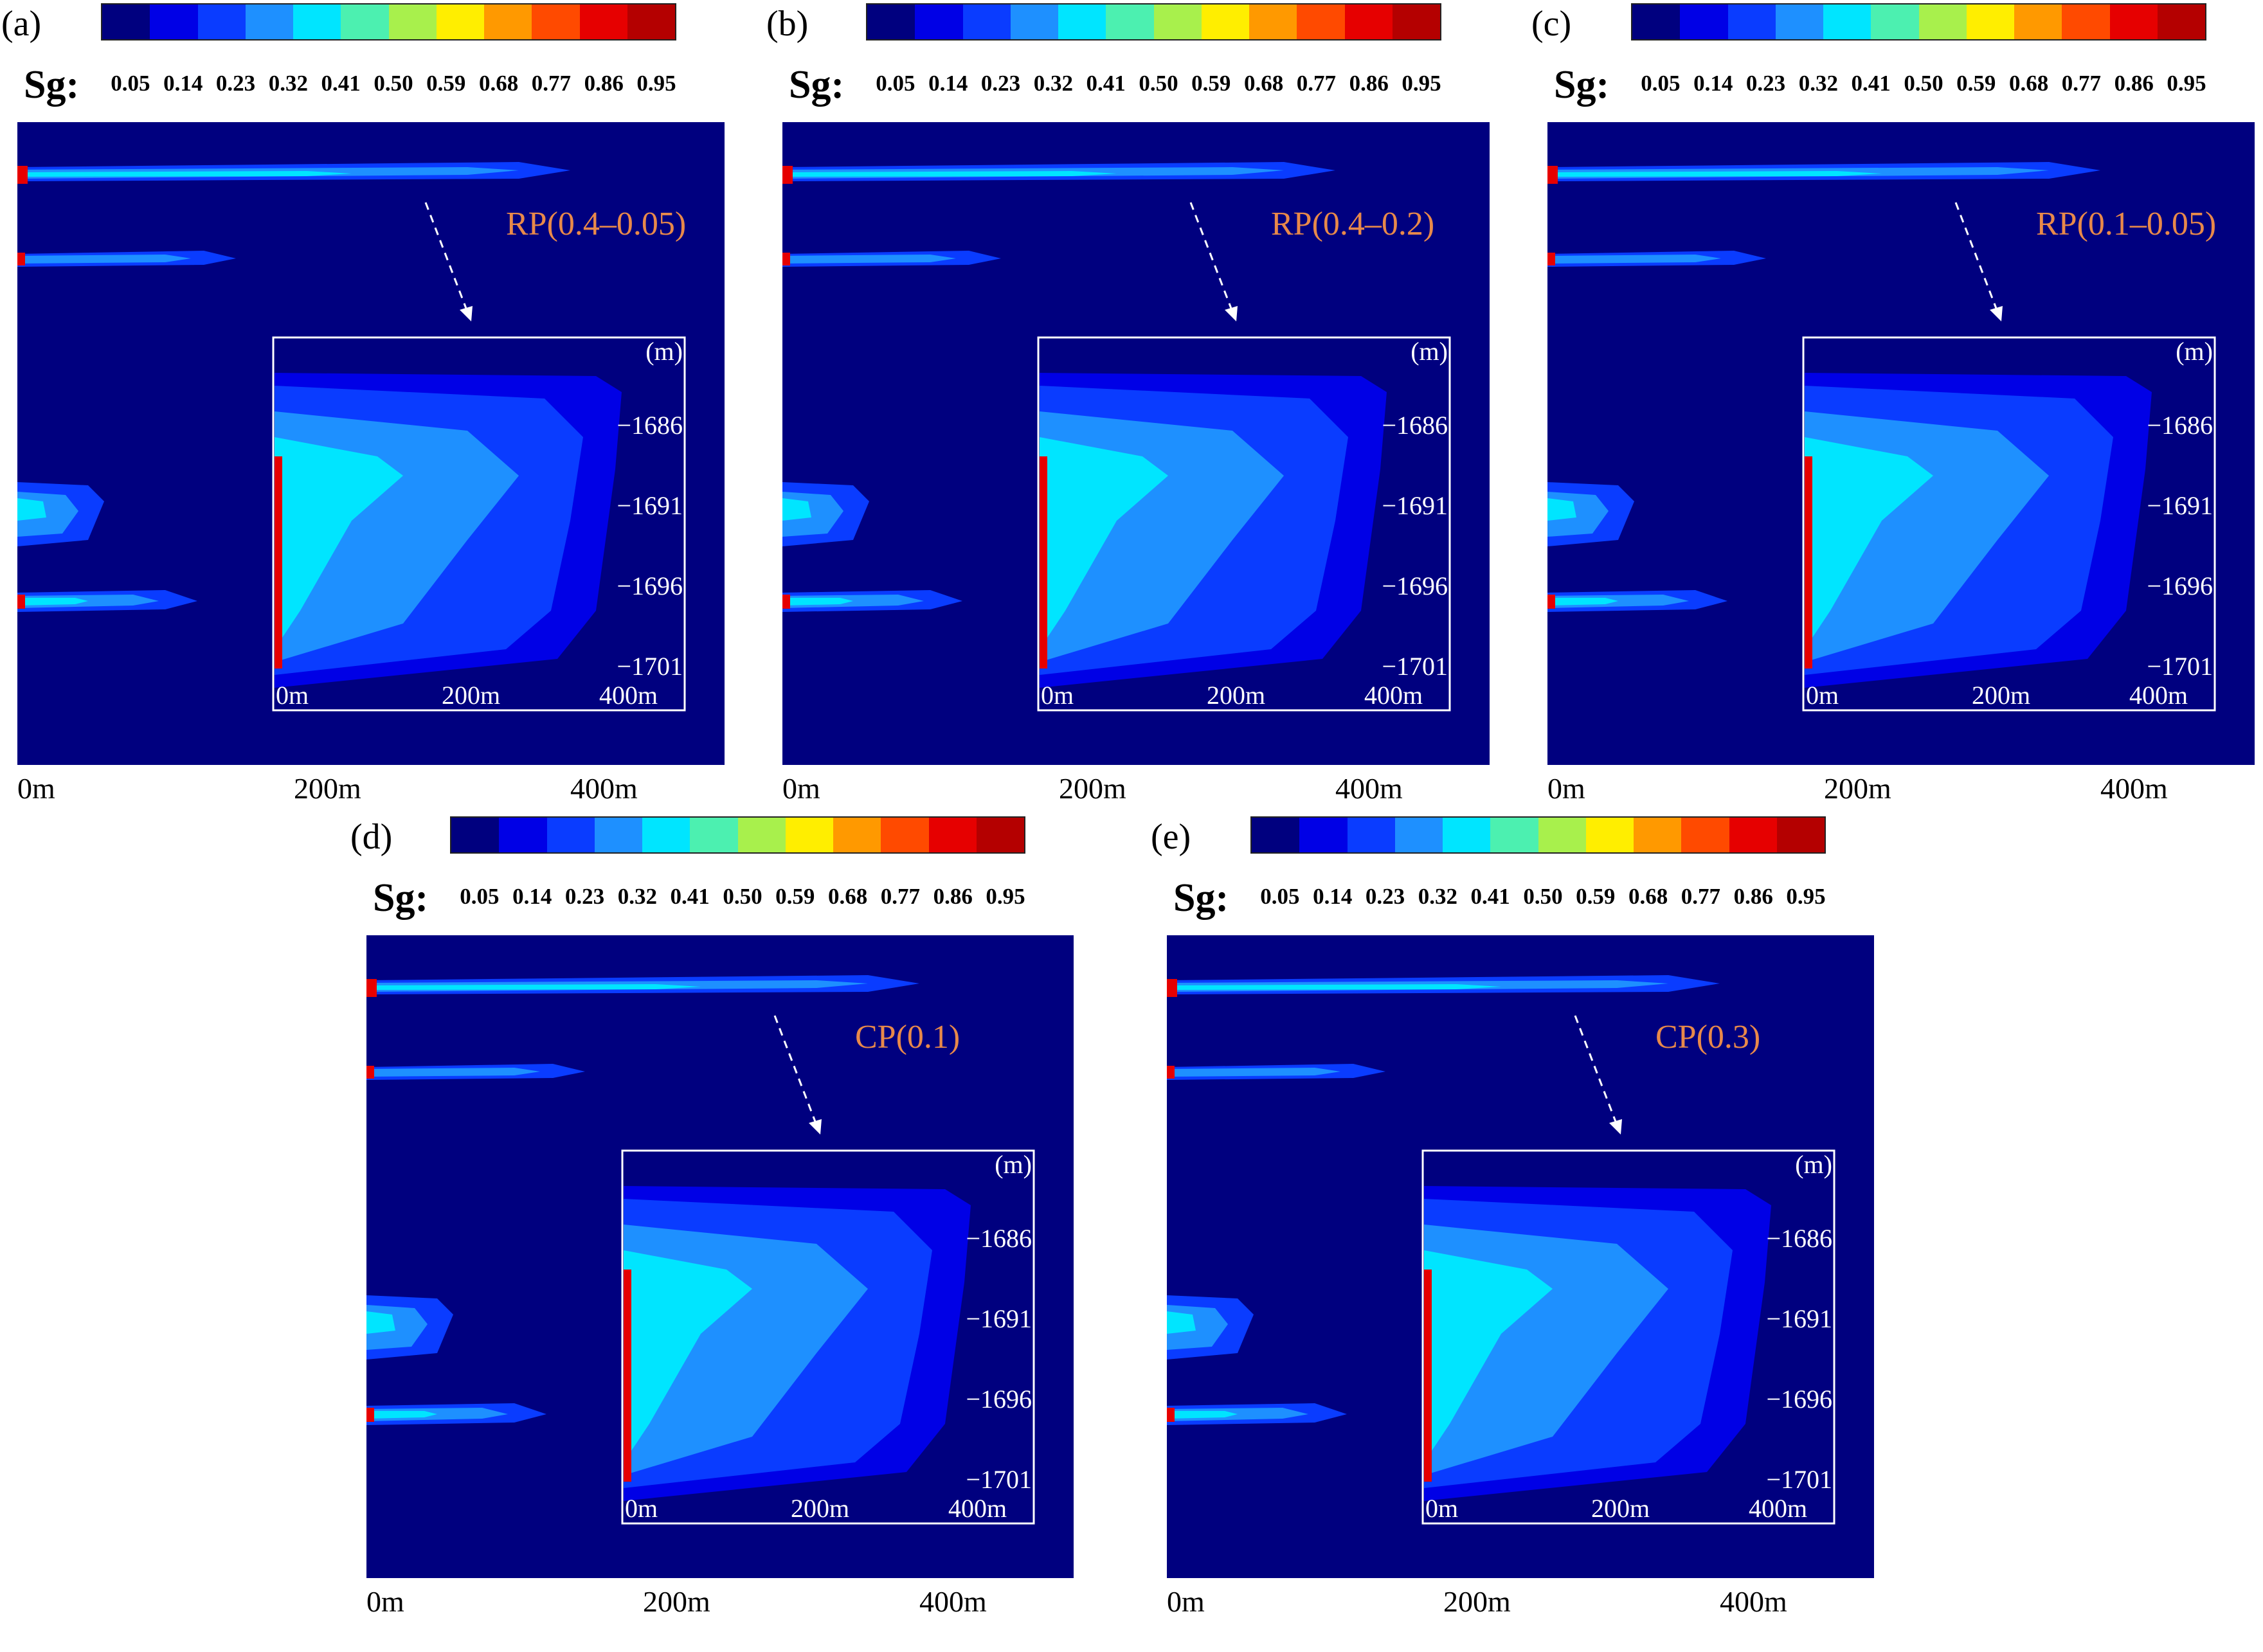 The image size is (2263, 1652). Describe the element at coordinates (1058, 695) in the screenshot. I see `inset-x-tick: 0m` at that location.